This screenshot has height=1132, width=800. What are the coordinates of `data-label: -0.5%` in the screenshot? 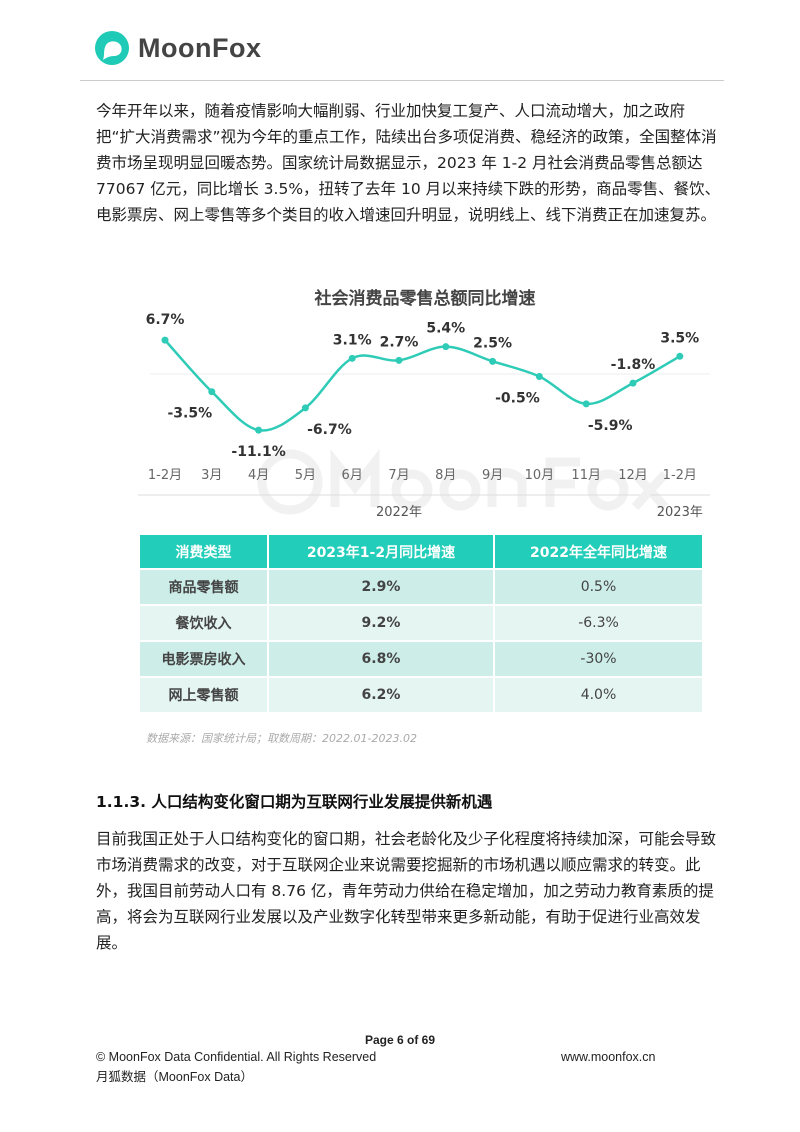 It's located at (517, 399).